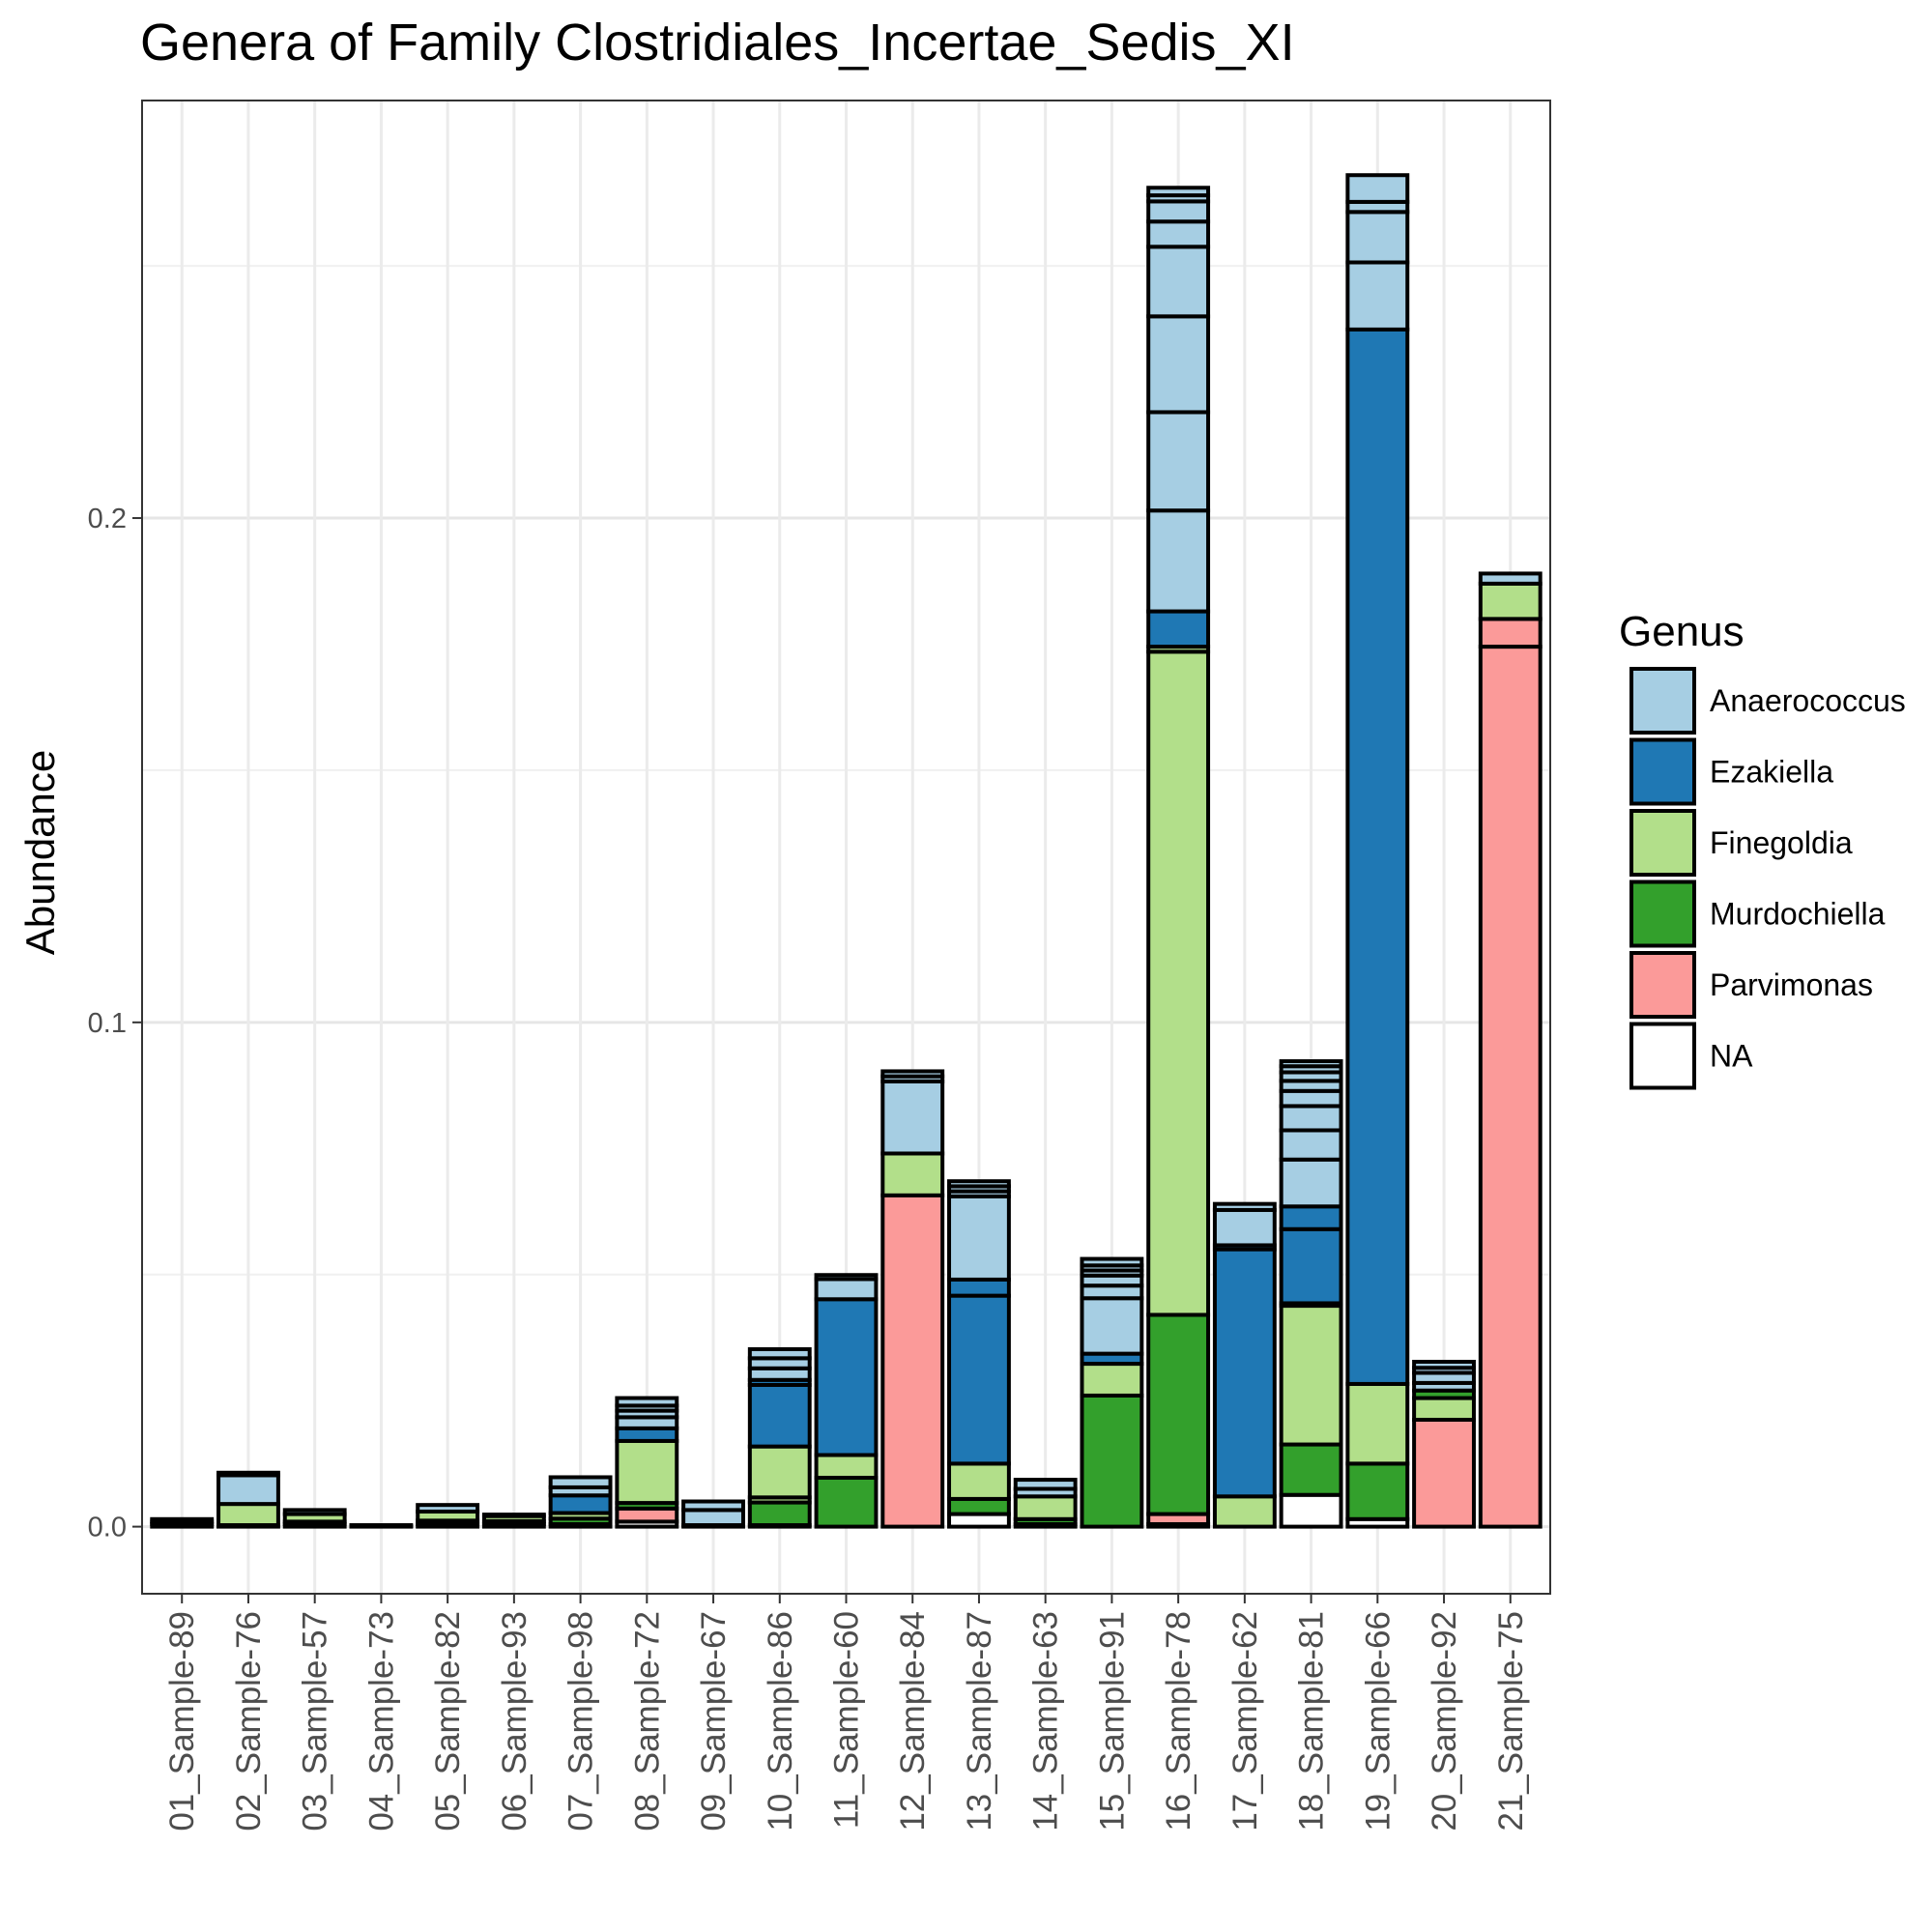 This screenshot has height=1932, width=1932. What do you see at coordinates (1731, 1056) in the screenshot?
I see `legend-label: NA` at bounding box center [1731, 1056].